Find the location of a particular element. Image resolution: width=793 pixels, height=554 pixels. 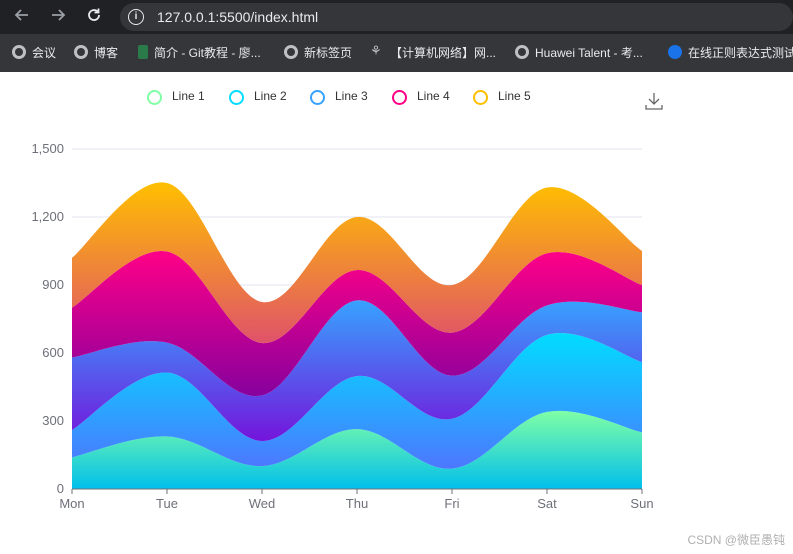

y-tick-label: 0 is located at coordinates (60, 488).